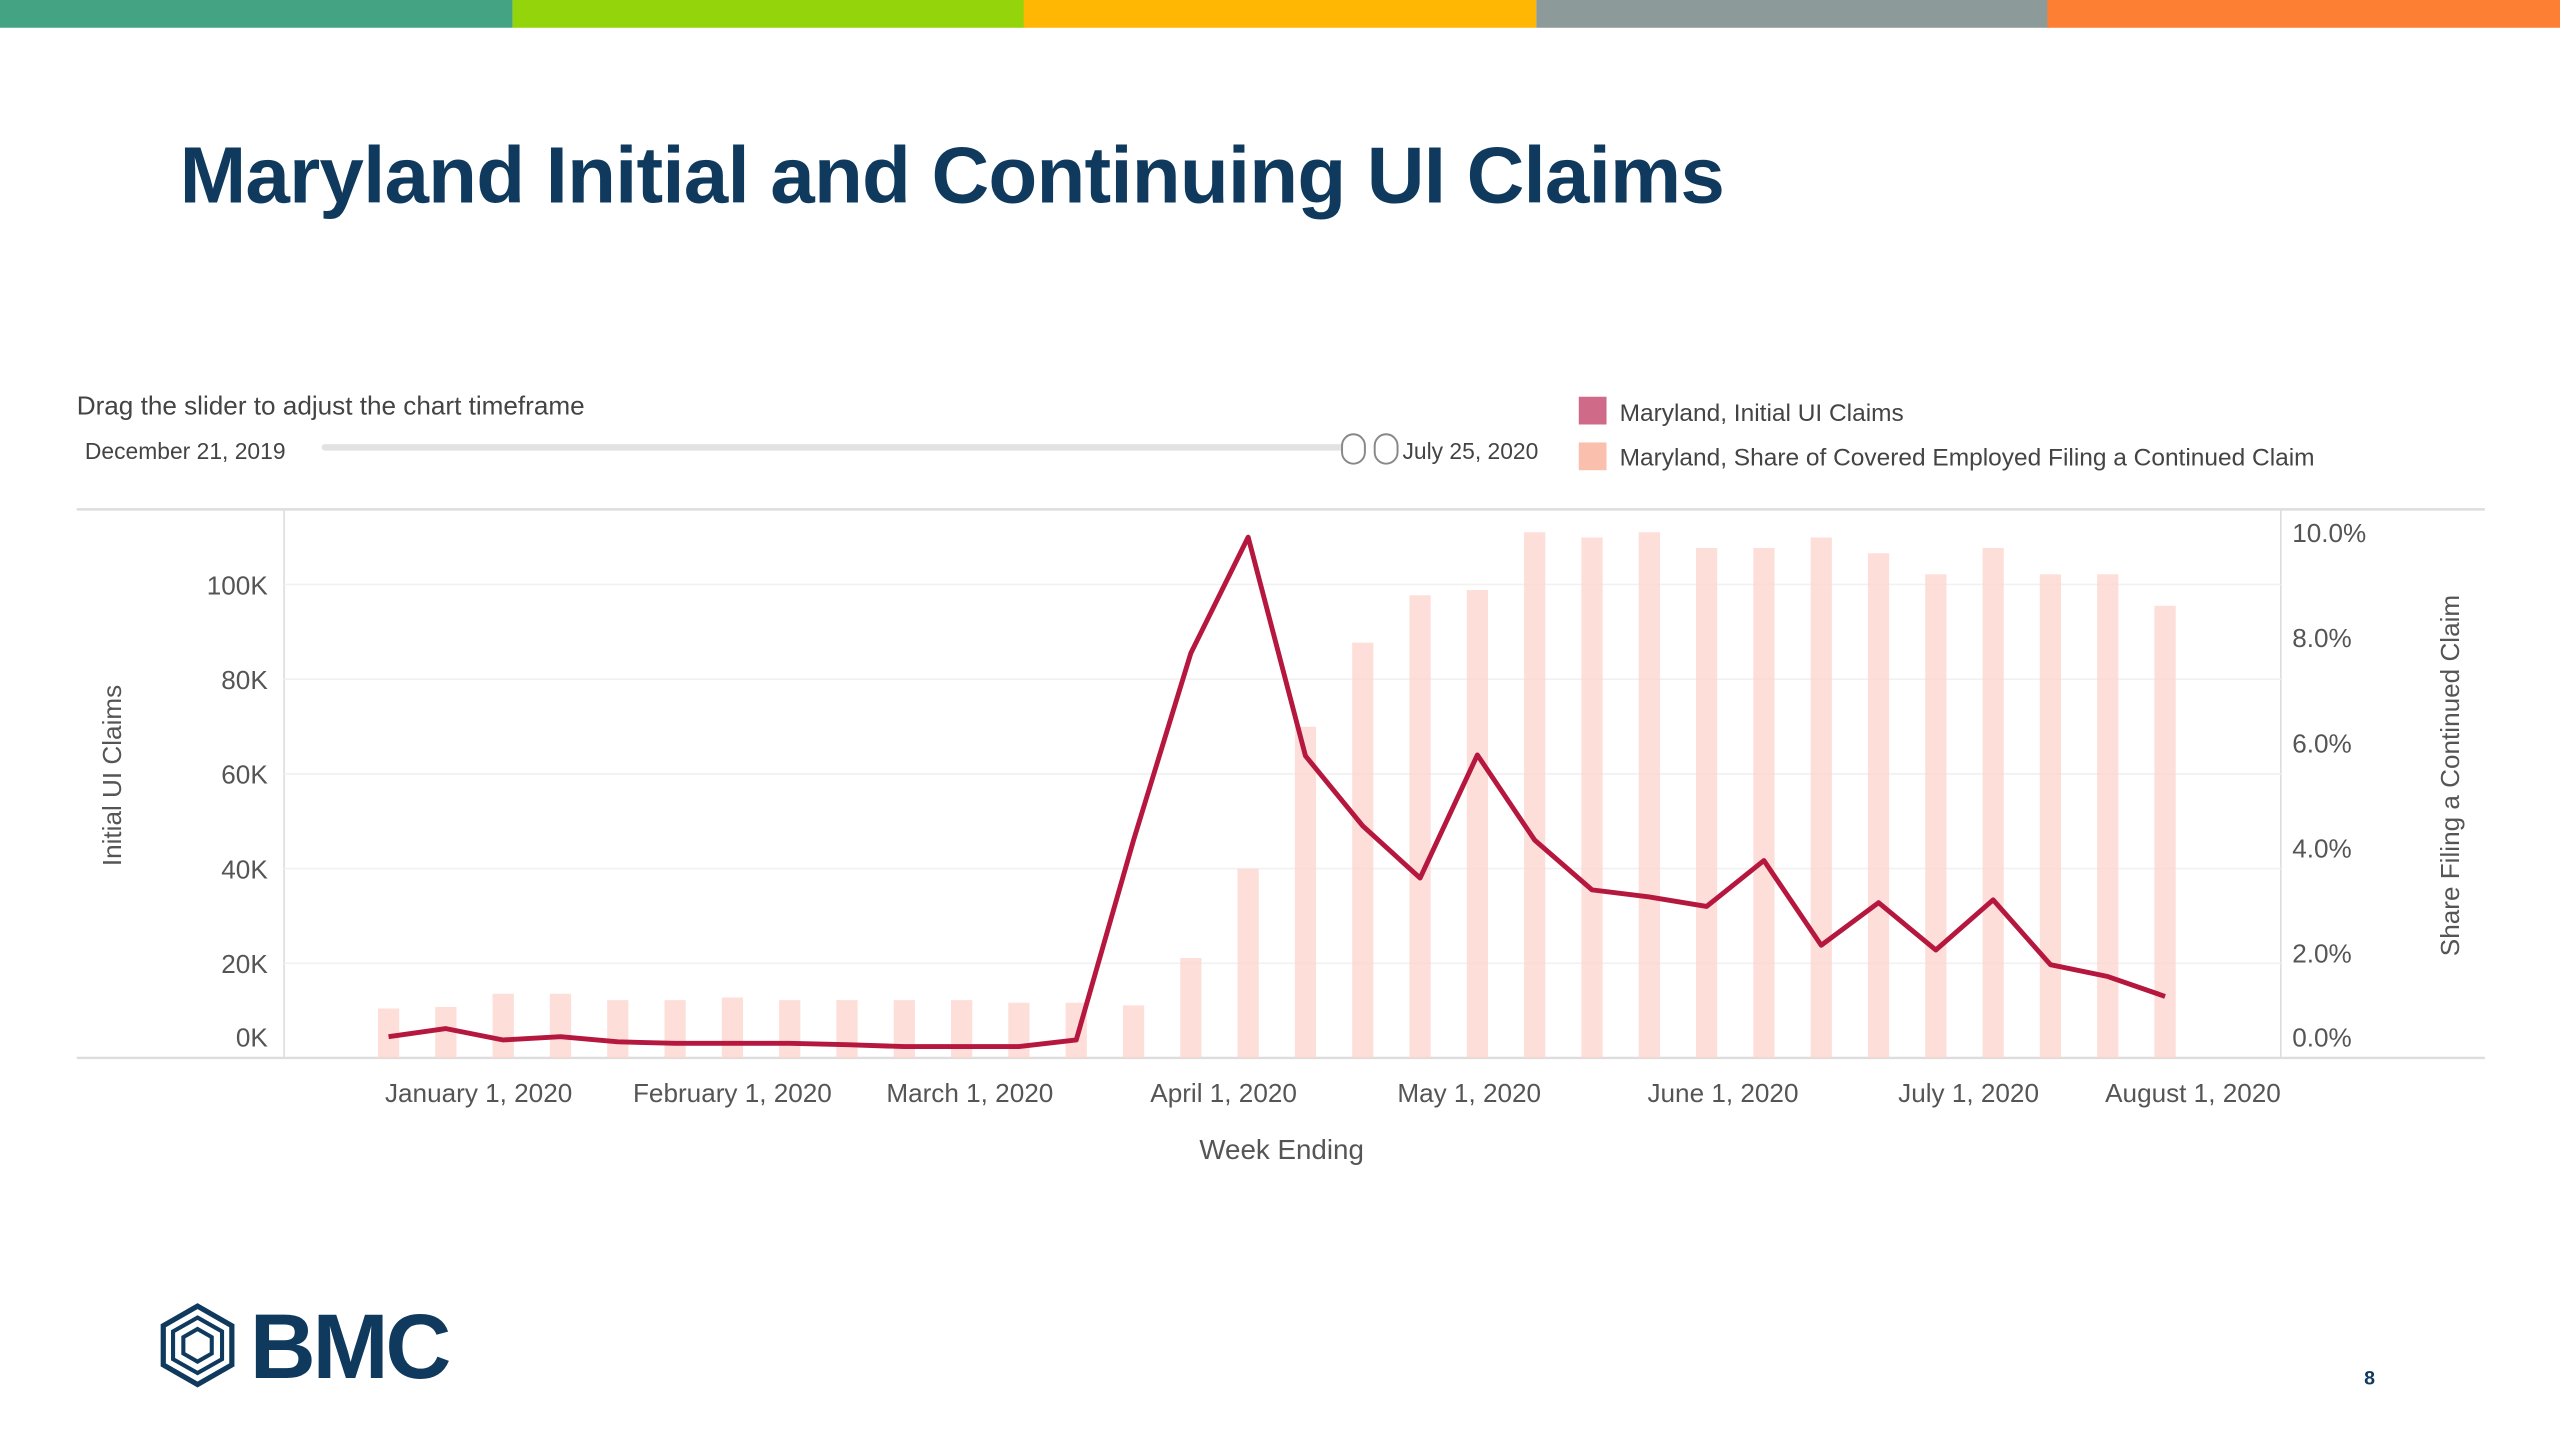 The height and width of the screenshot is (1440, 2560). What do you see at coordinates (244, 775) in the screenshot?
I see `y-tick-label: 60K` at bounding box center [244, 775].